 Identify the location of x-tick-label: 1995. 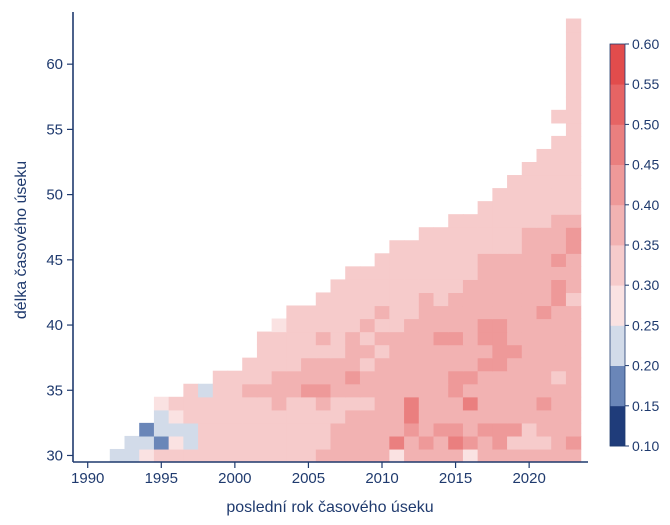
(161, 478).